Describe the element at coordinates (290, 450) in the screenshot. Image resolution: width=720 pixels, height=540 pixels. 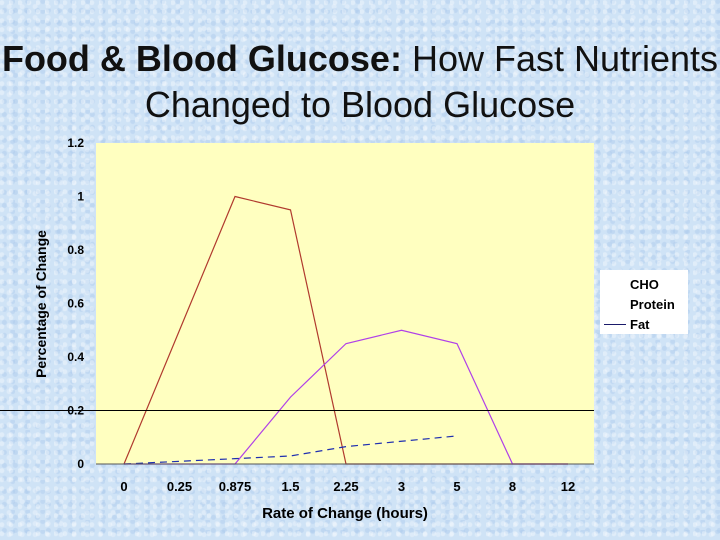
I see `series-line-fat` at that location.